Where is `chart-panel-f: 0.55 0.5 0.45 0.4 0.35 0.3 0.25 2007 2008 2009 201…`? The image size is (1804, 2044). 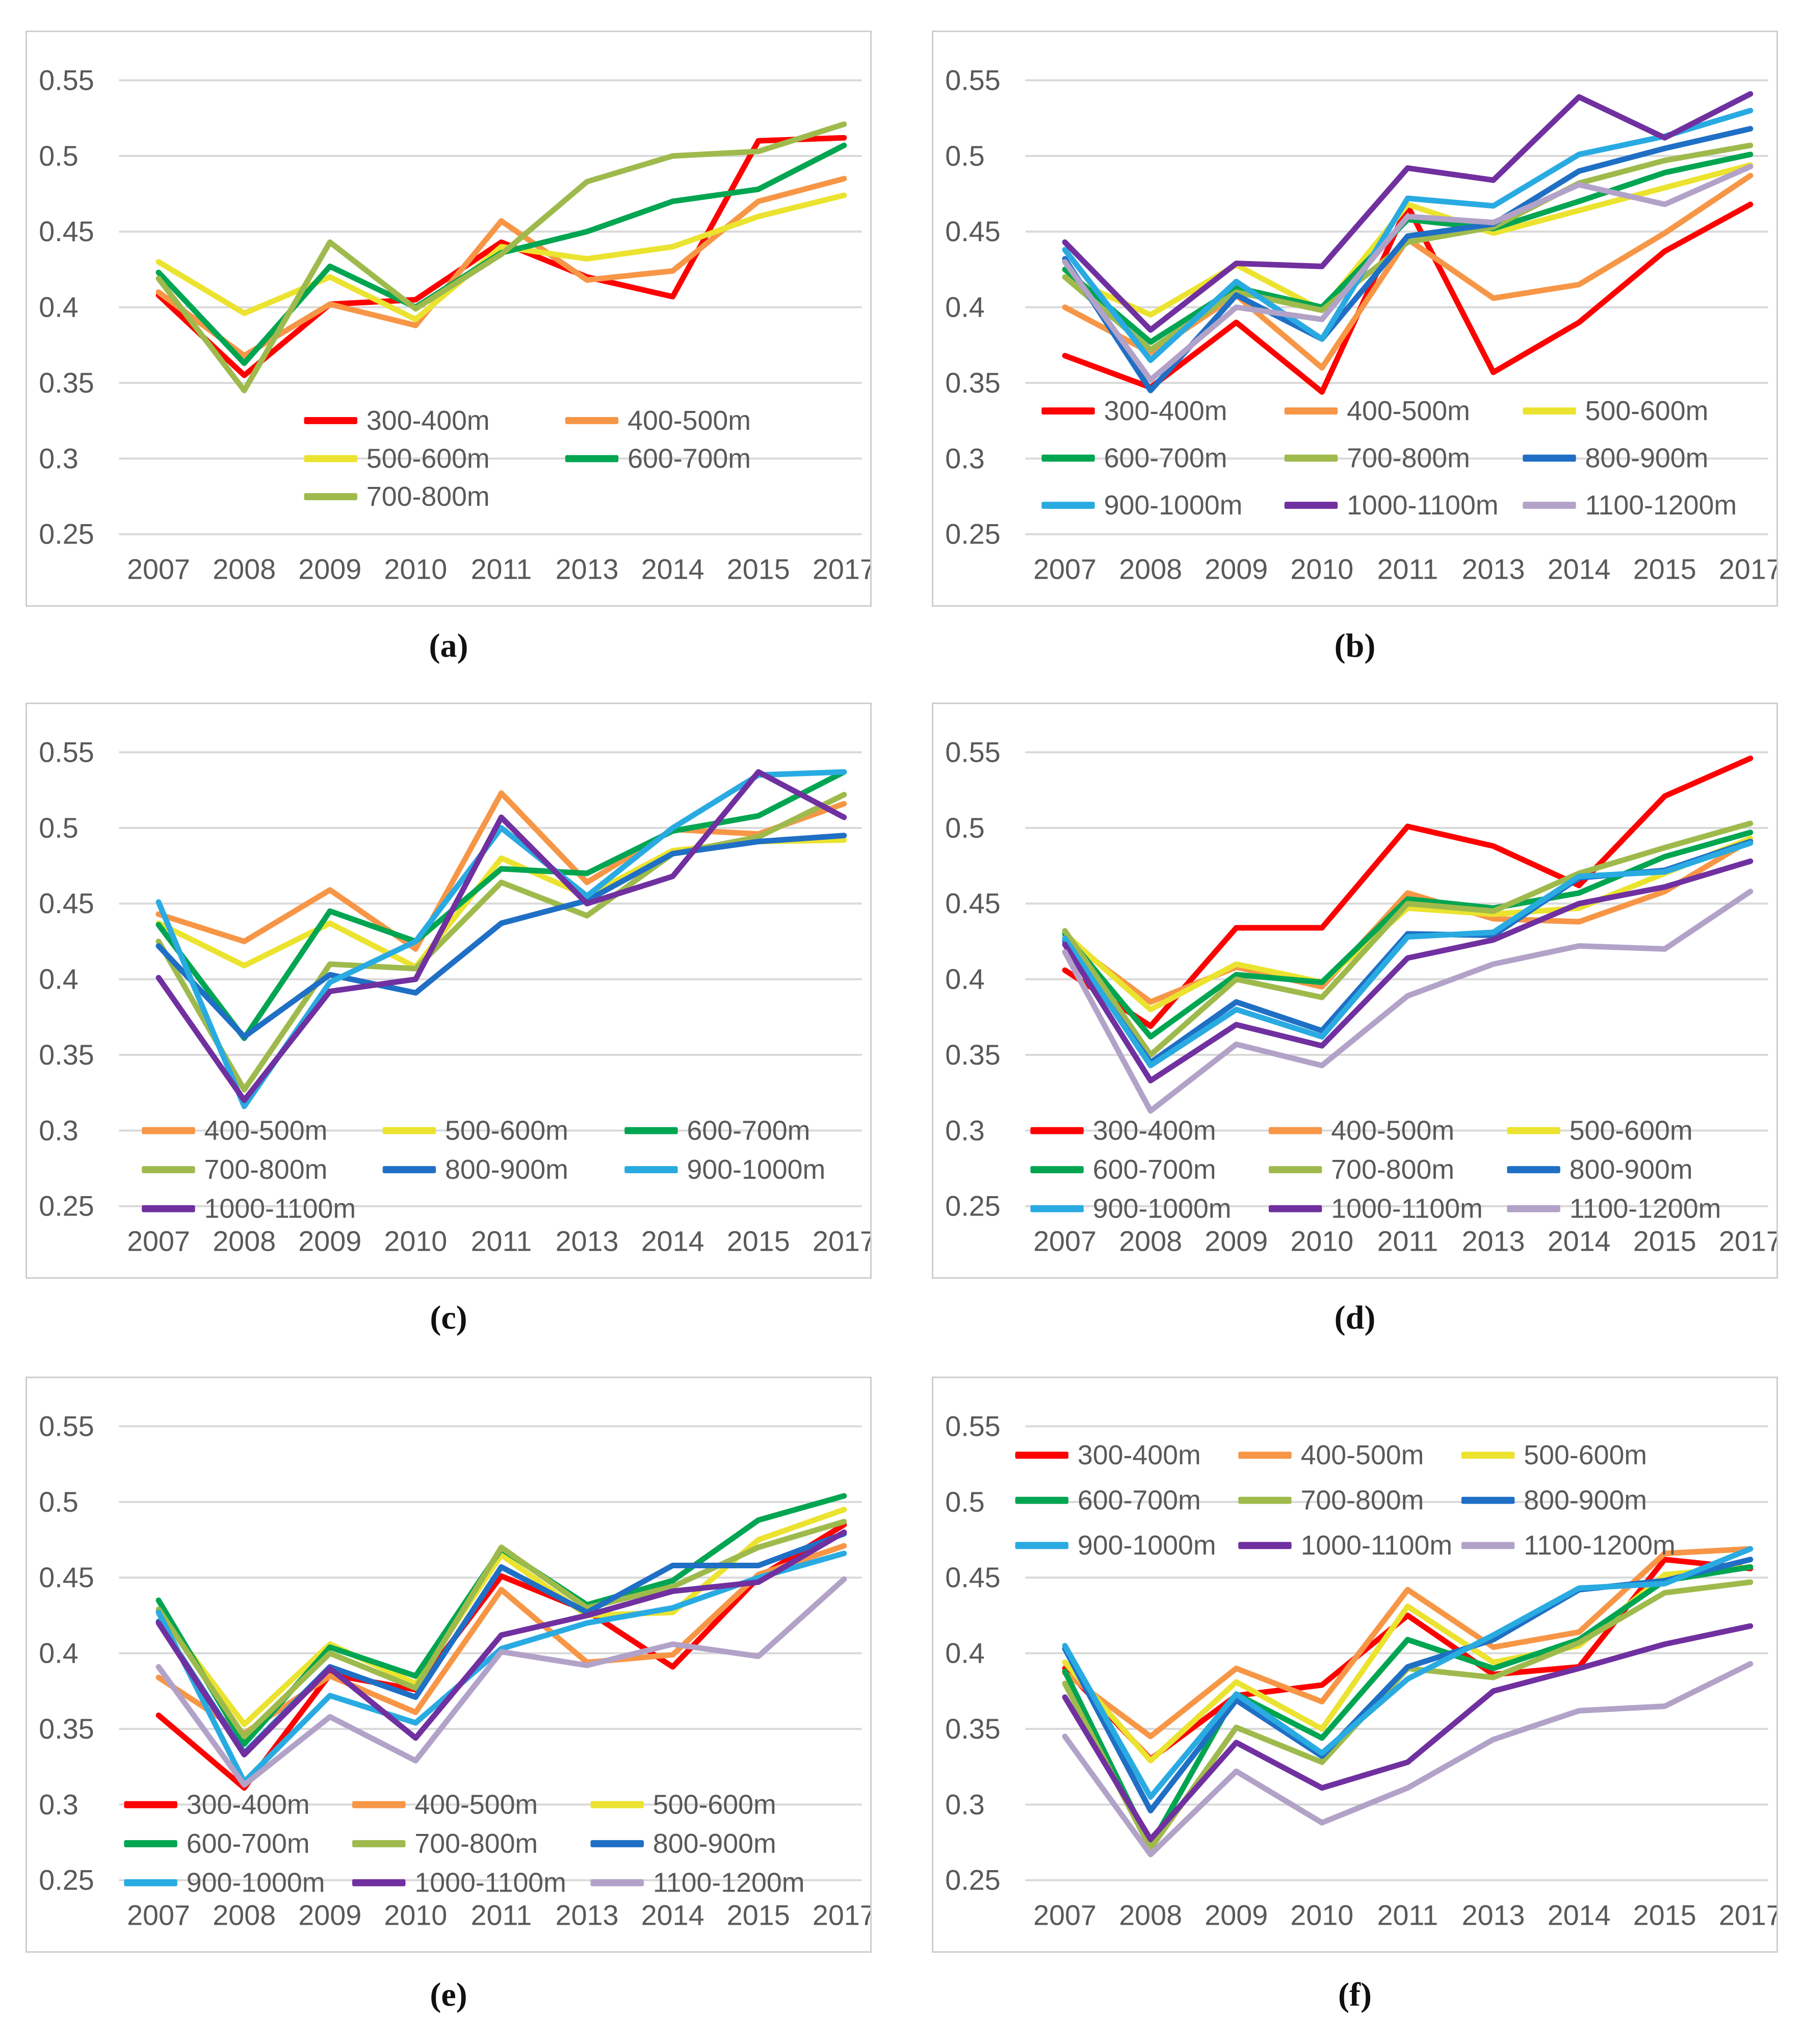 chart-panel-f: 0.55 0.5 0.45 0.4 0.35 0.3 0.25 2007 2008 2009 201… is located at coordinates (1355, 1665).